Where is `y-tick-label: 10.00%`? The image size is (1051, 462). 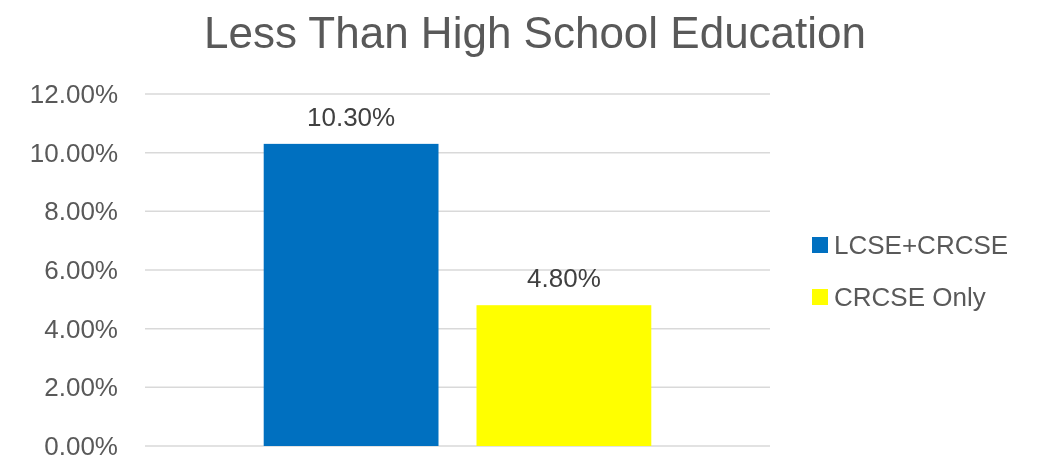 y-tick-label: 10.00% is located at coordinates (73, 152).